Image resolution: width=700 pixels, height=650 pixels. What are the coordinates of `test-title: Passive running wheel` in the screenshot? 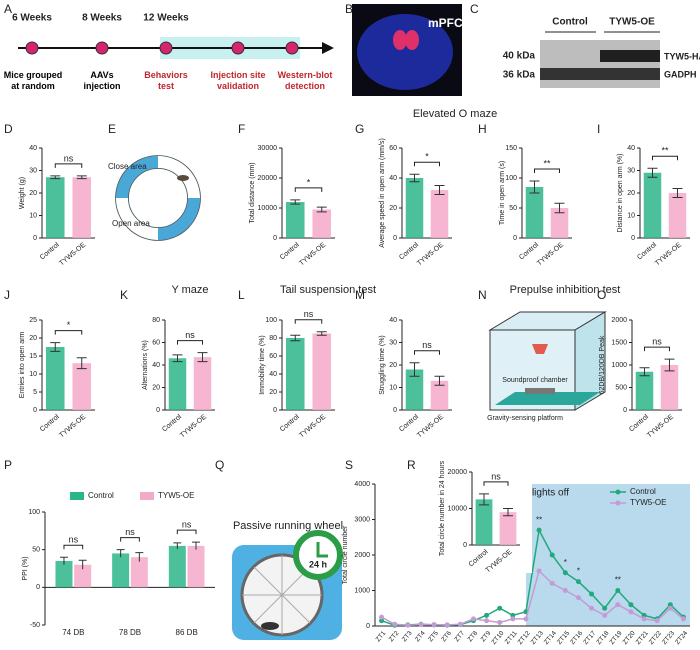 It's located at (288, 526).